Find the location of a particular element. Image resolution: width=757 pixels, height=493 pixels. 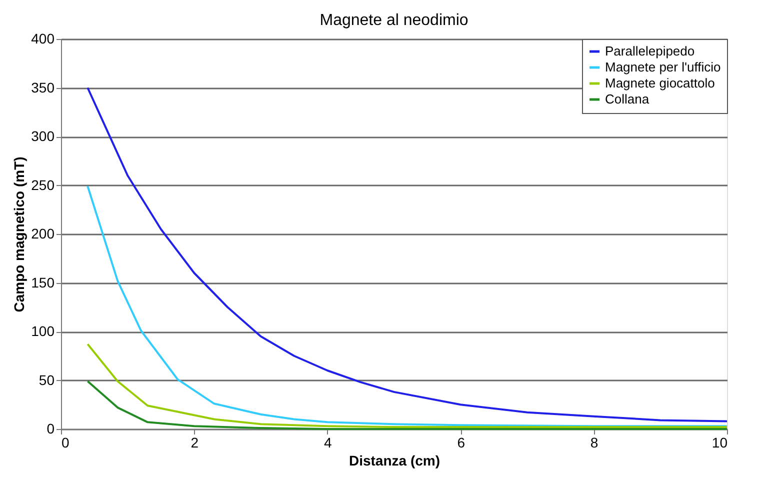

y-tick-label: 200 is located at coordinates (43, 234).